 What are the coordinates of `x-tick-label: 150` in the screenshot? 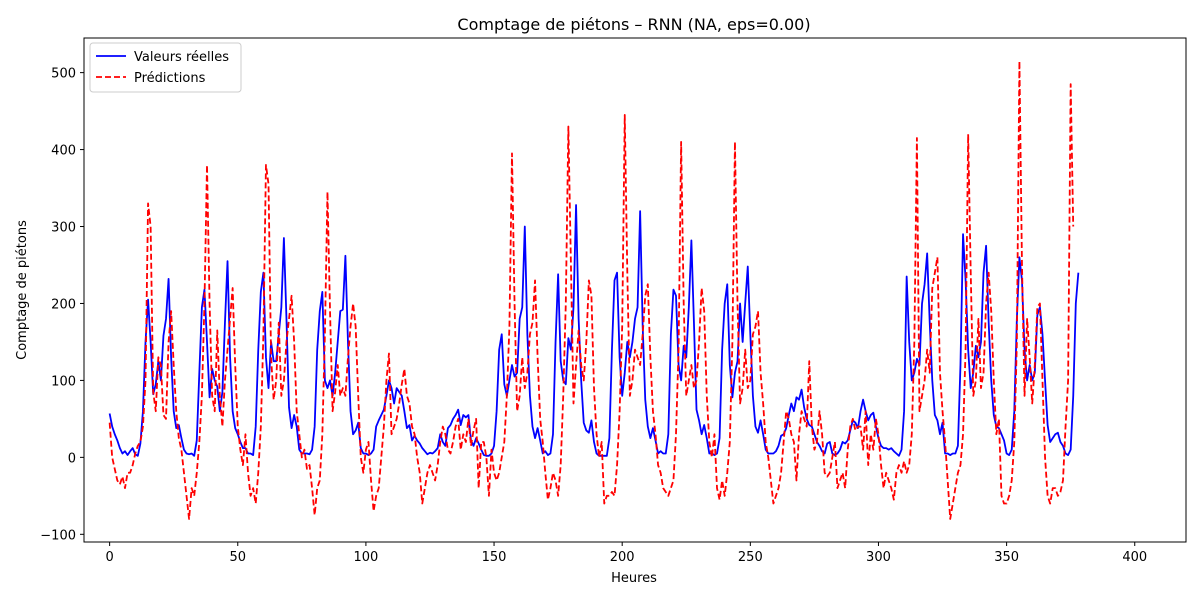 It's located at (494, 557).